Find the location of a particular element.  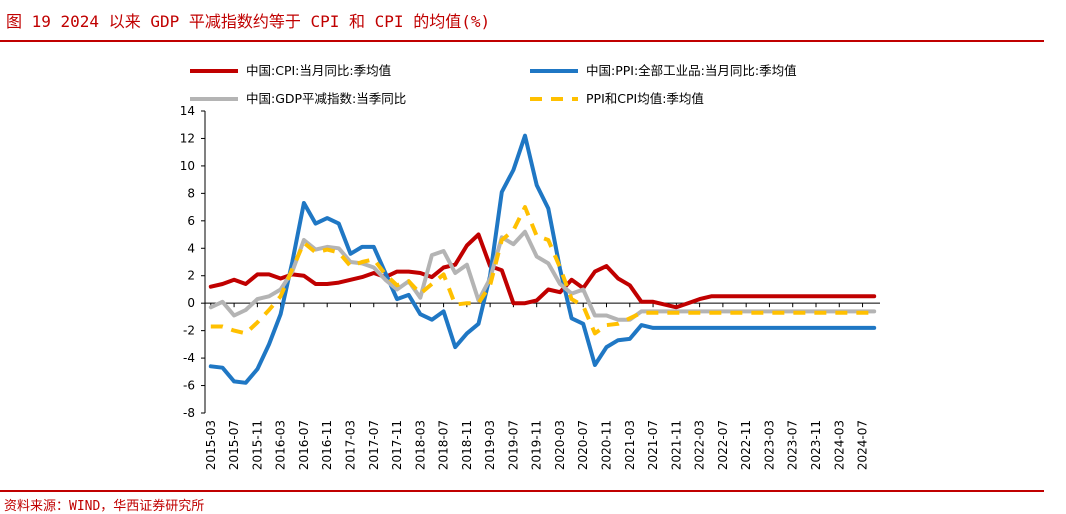

x-tick-label: 2022-11 is located at coordinates (746, 445).